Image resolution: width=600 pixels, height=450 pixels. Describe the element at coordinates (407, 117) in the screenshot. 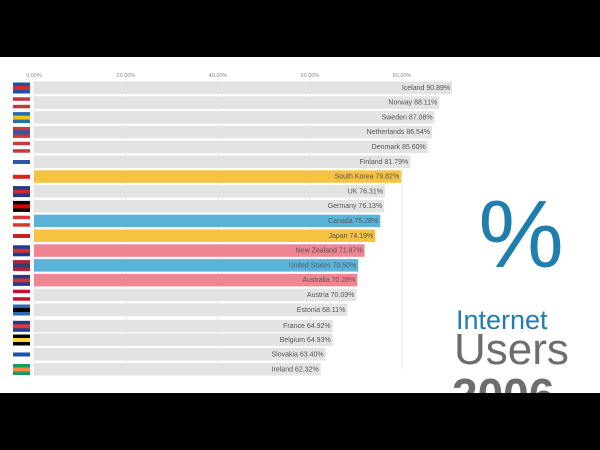

I see `bar-label: Sweden 87.08%` at that location.